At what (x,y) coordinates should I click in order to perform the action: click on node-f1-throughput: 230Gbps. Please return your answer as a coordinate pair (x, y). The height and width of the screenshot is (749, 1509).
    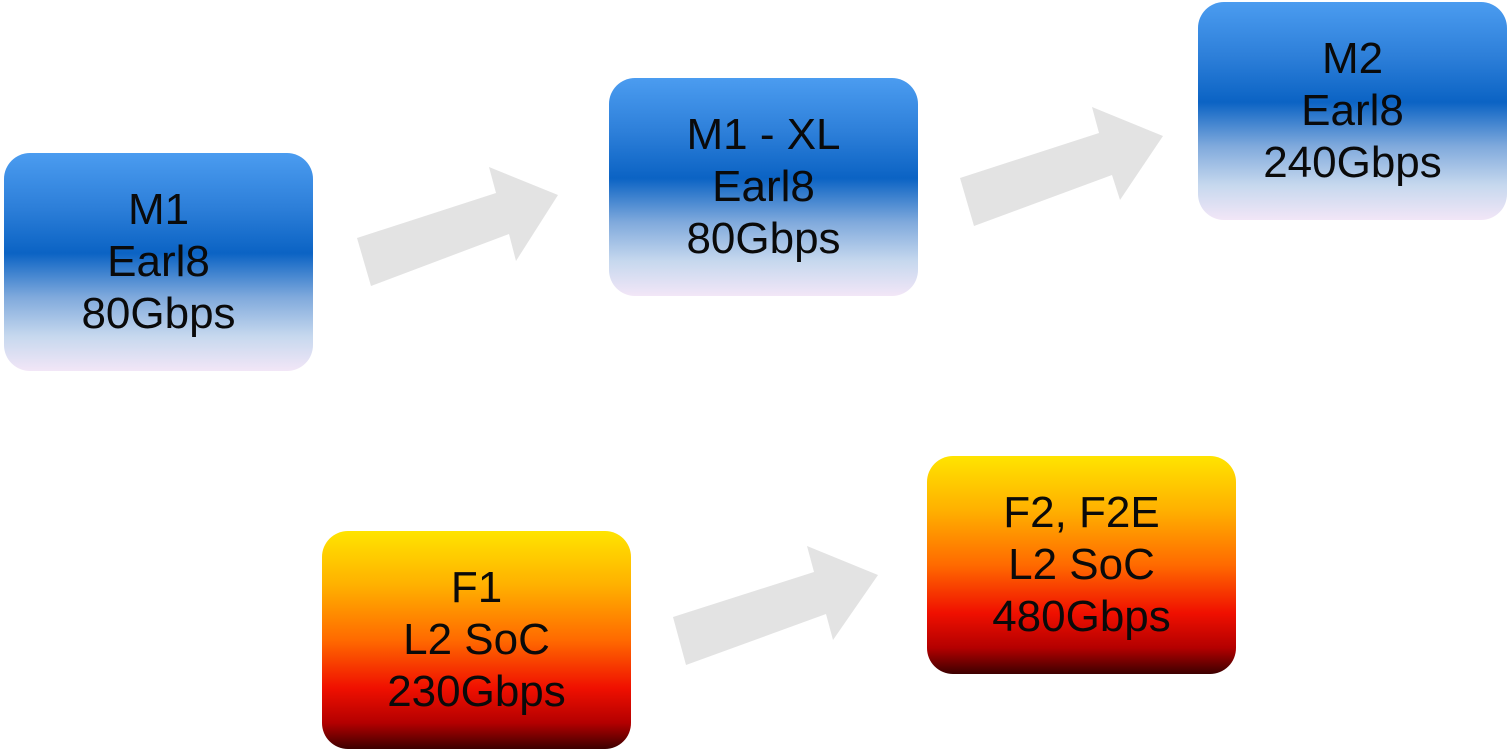
    Looking at the image, I should click on (476, 691).